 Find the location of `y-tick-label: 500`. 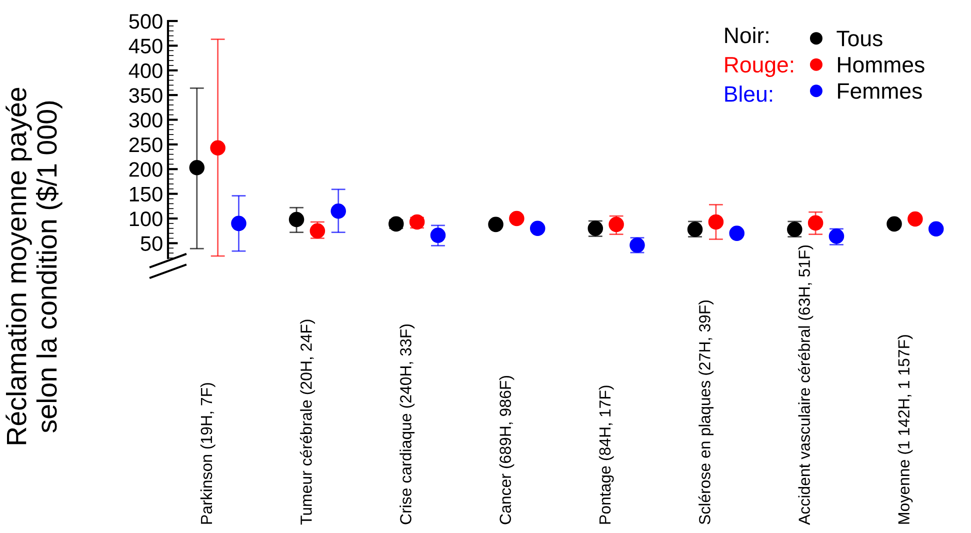

y-tick-label: 500 is located at coordinates (145, 21).